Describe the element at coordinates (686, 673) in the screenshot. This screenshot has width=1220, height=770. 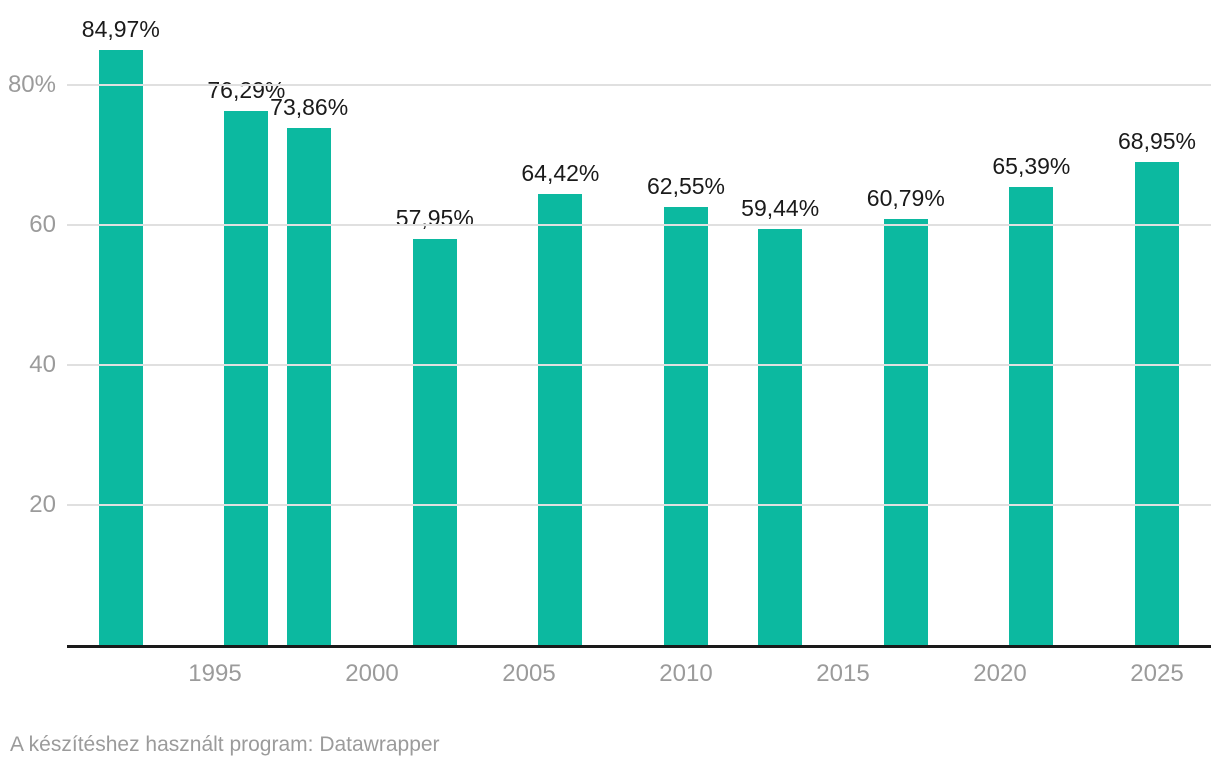
I see `x-axis-tick-label: 2010` at that location.